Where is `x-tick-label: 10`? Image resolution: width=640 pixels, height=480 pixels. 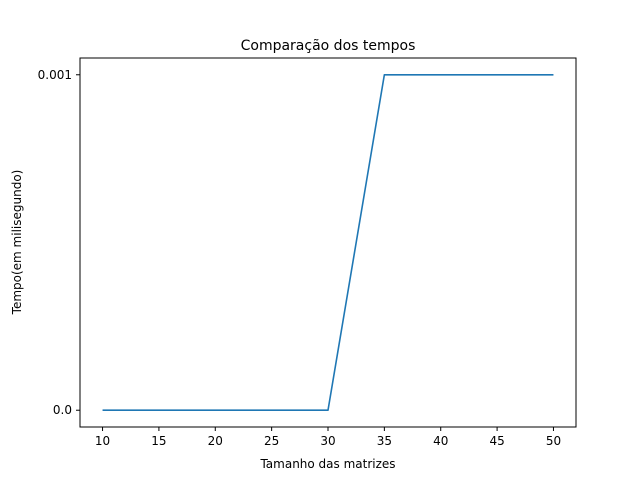
x-tick-label: 10 is located at coordinates (102, 441).